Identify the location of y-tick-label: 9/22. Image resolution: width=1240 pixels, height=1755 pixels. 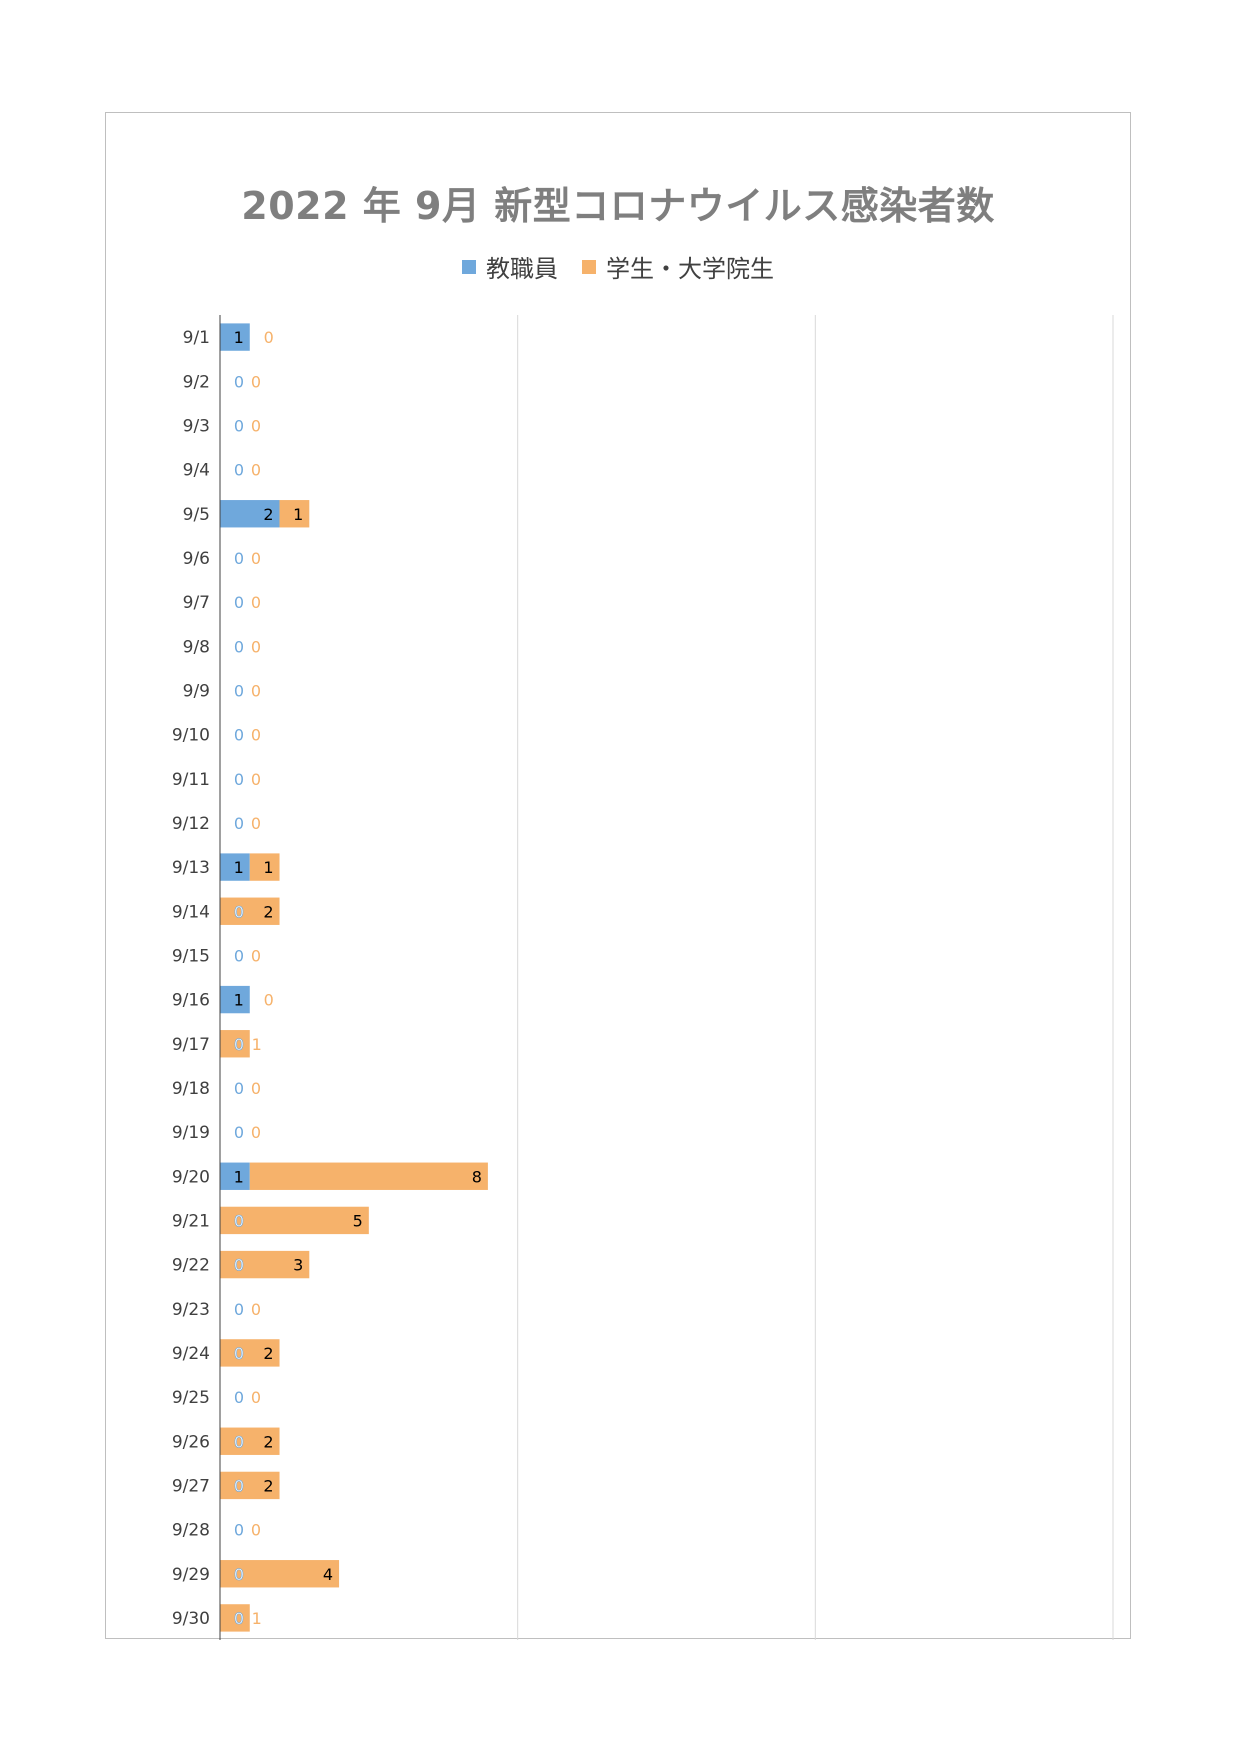
(191, 1266).